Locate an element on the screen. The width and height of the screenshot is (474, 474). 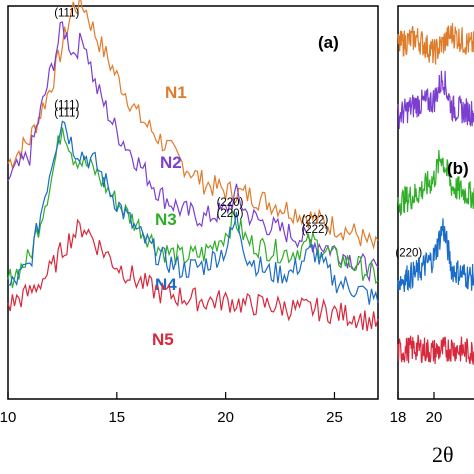
series-label-n5: N5 is located at coordinates (163, 339).